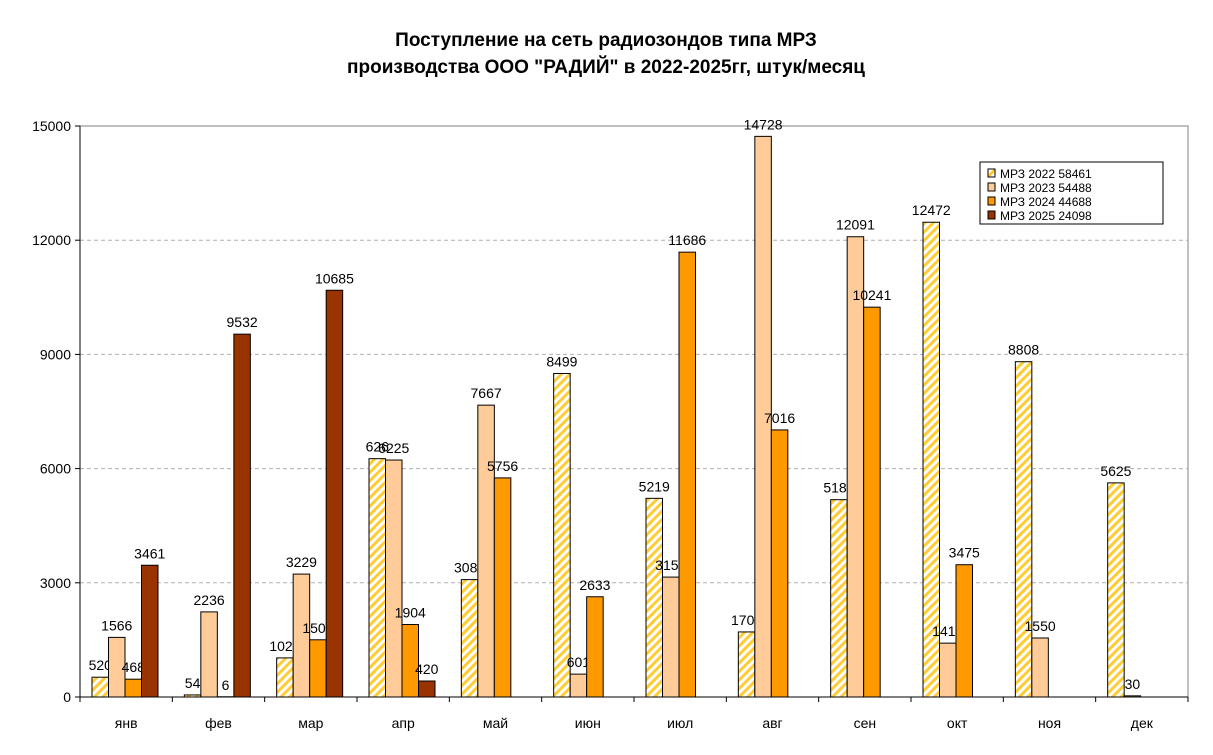  Describe the element at coordinates (1023, 350) in the screenshot. I see `data-label: 8808` at that location.